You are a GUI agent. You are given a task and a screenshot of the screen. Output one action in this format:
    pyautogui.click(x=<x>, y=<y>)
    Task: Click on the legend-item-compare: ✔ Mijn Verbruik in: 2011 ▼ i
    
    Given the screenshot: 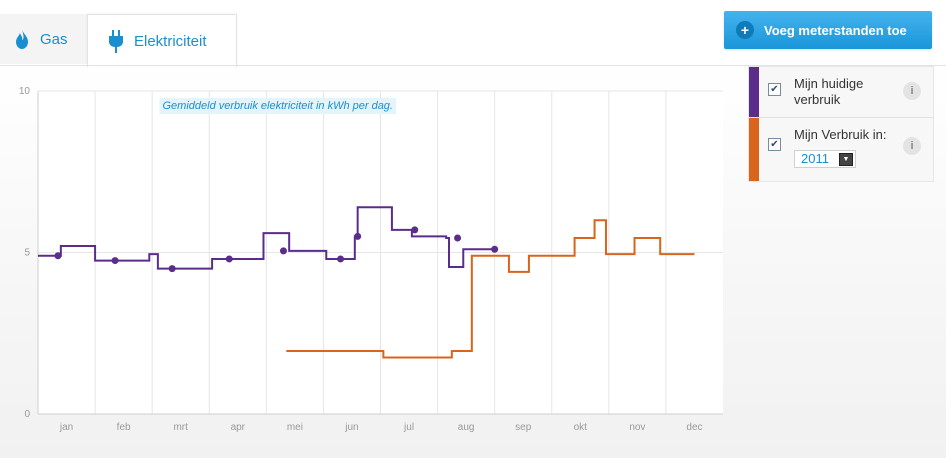 What is the action you would take?
    pyautogui.click(x=841, y=149)
    